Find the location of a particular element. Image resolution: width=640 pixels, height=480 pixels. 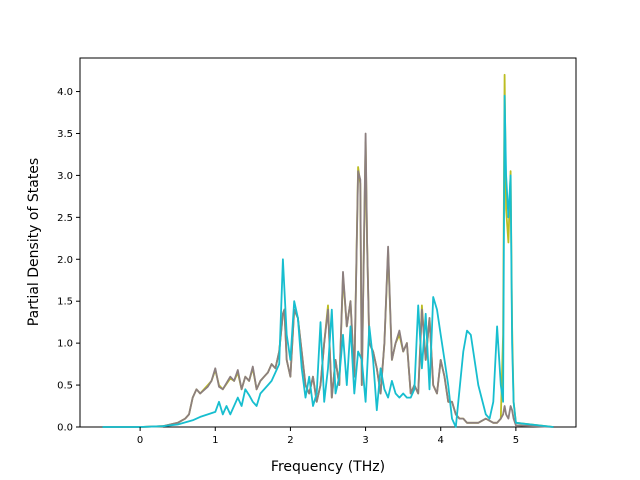

x-tick-label: 3 is located at coordinates (365, 440).